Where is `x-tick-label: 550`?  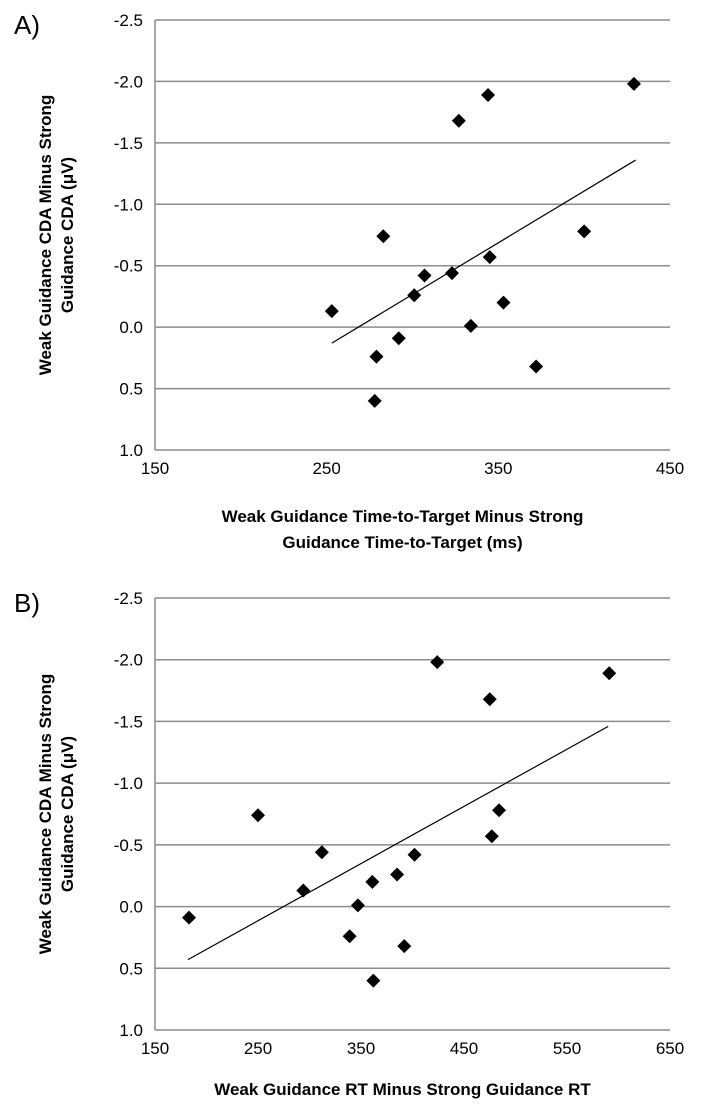 x-tick-label: 550 is located at coordinates (567, 1048).